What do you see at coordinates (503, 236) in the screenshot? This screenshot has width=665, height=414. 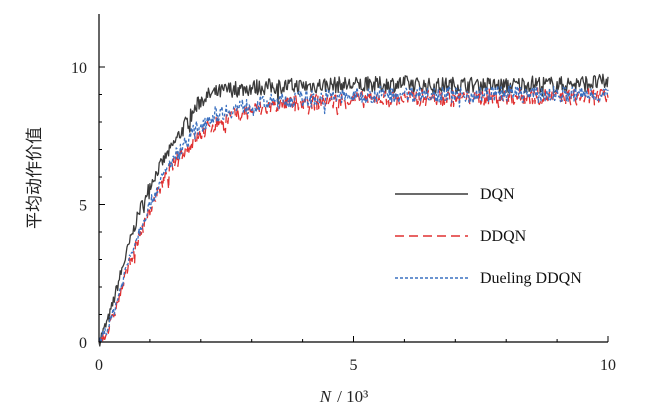 I see `legend-label-1: DDQN` at bounding box center [503, 236].